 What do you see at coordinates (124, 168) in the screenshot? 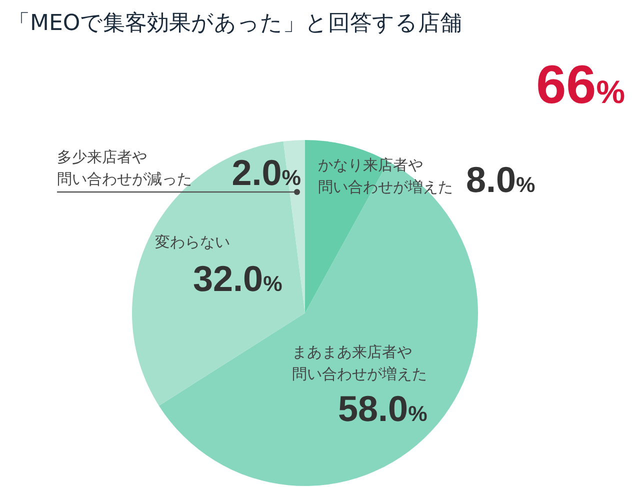
I see `slice-label: 多少来店者や問い合わせが減った` at bounding box center [124, 168].